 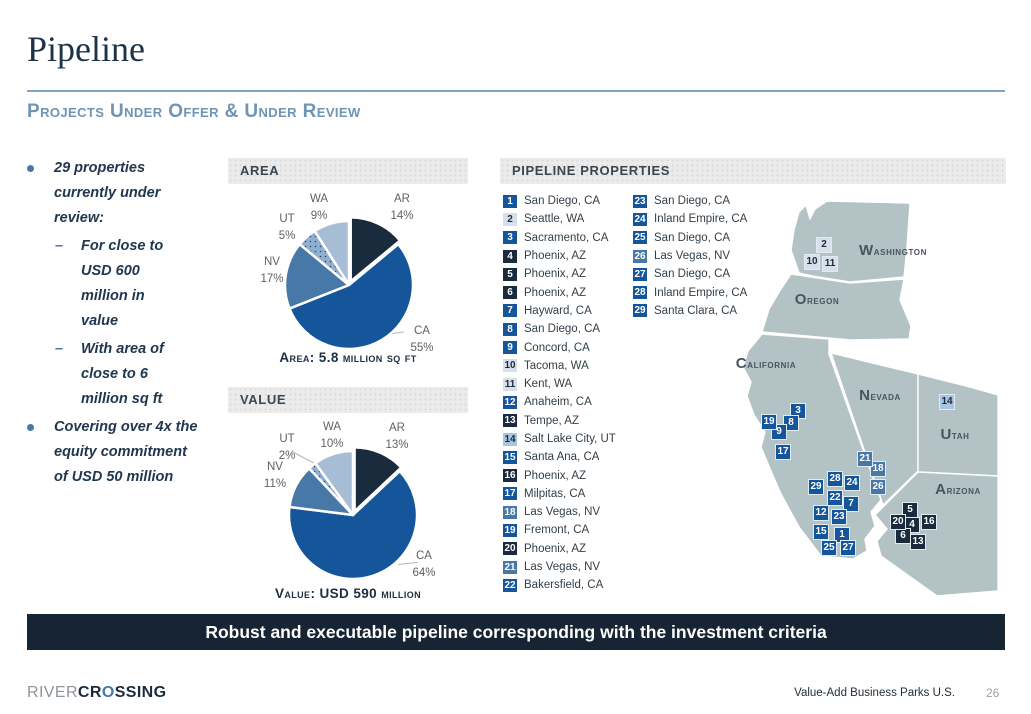 I want to click on page-number: 26, so click(x=993, y=693).